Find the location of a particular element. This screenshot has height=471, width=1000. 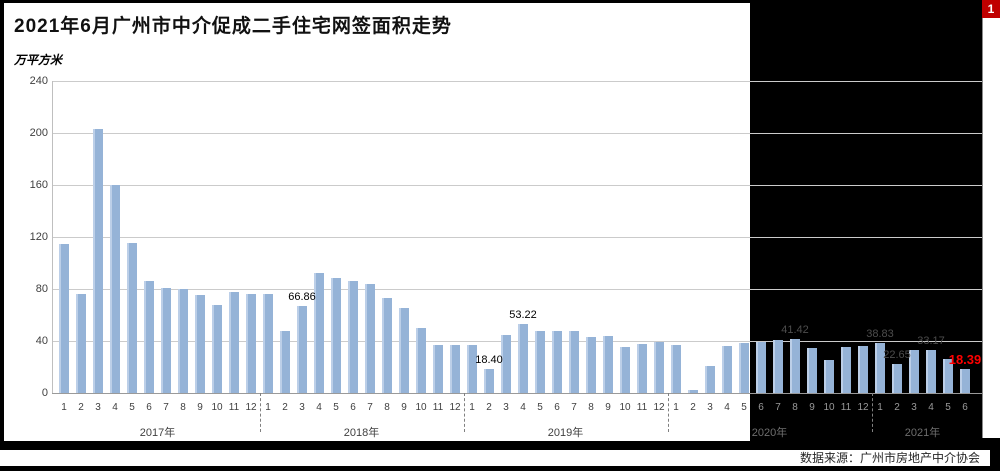

bar-2021年-2 is located at coordinates (897, 378).